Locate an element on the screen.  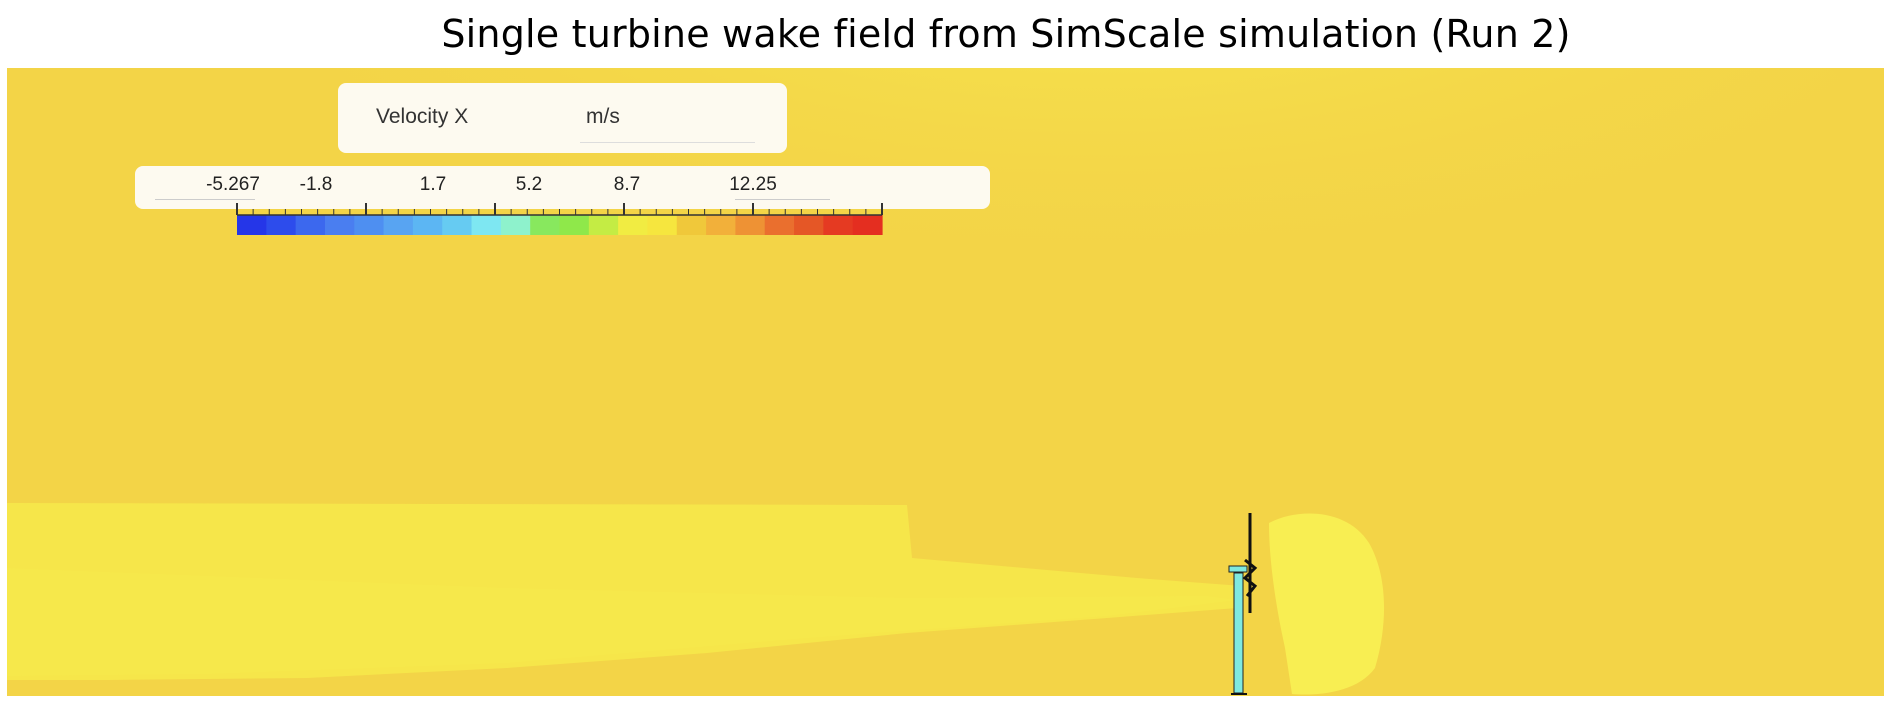
tick-label: 5.2 is located at coordinates (529, 184).